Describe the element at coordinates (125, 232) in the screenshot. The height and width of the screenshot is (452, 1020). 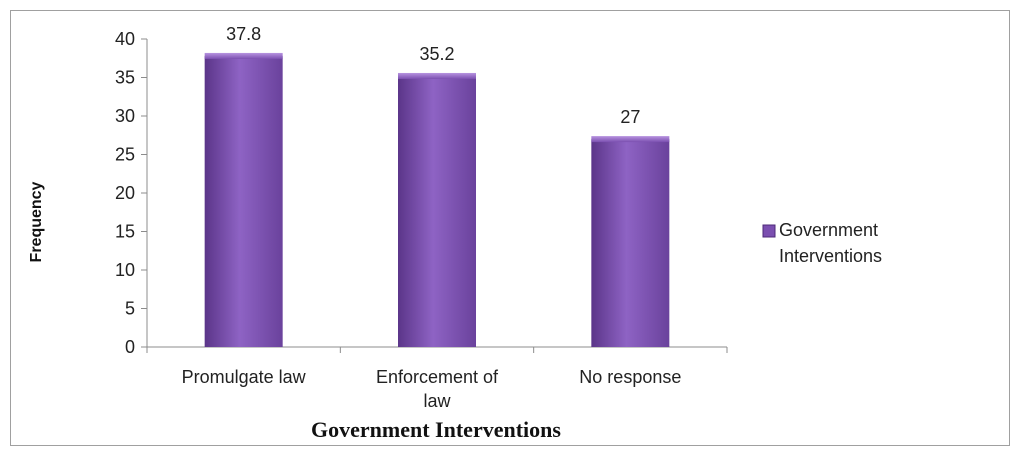
I see `y-tick-label: 15` at that location.